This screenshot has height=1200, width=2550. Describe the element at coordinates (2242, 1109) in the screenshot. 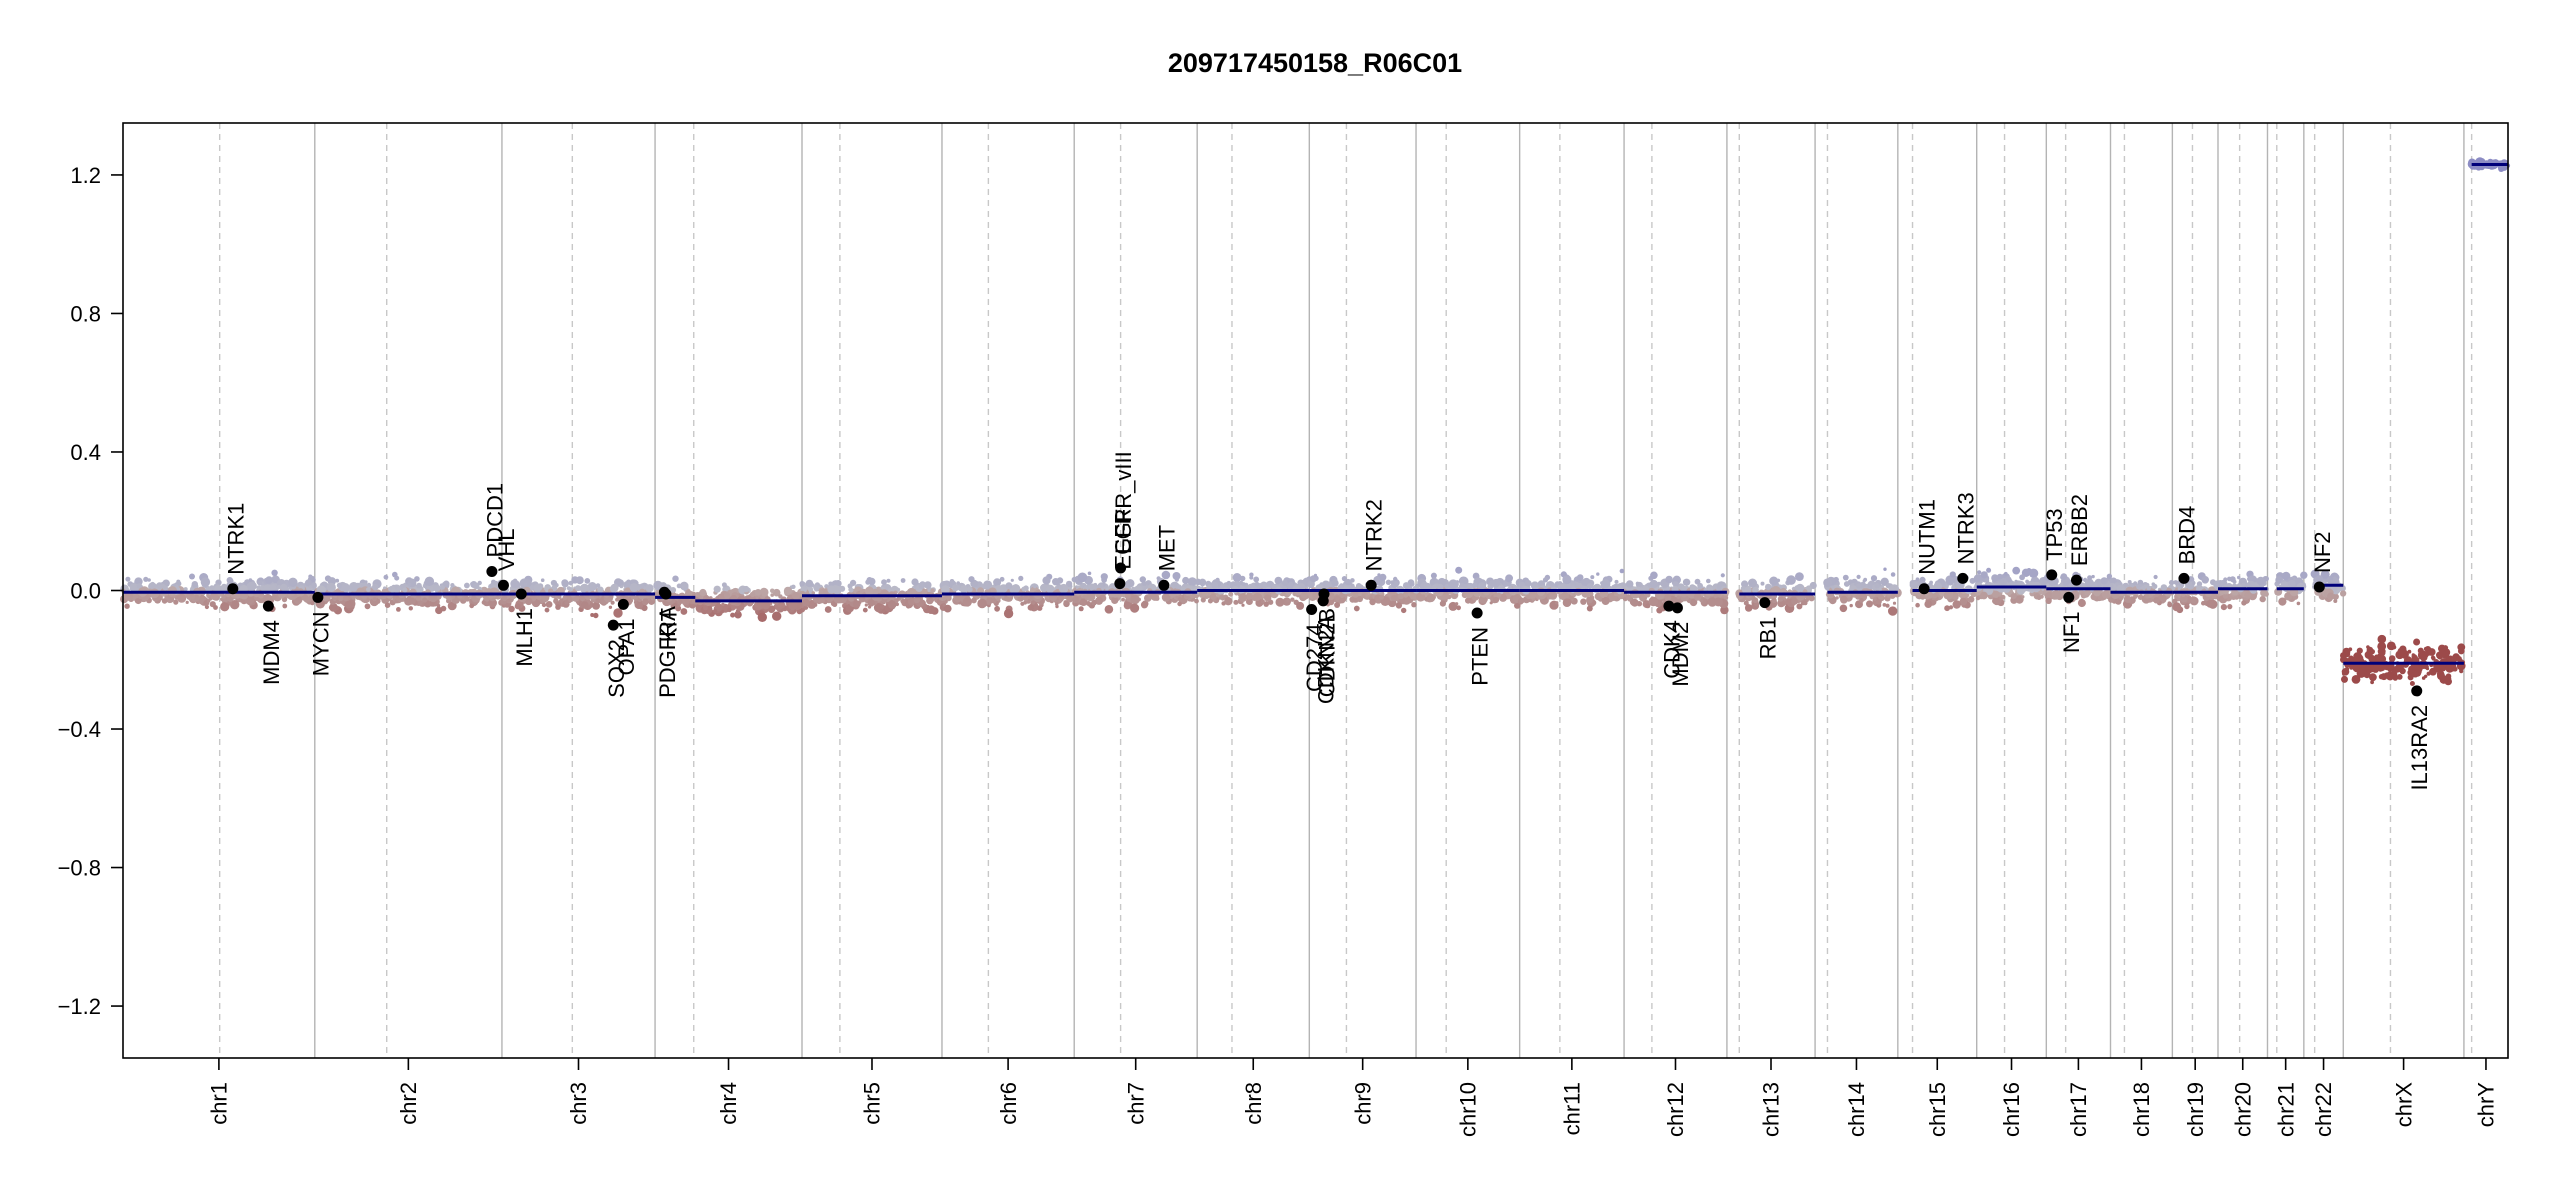

I see `chromosome-label: chr20` at that location.